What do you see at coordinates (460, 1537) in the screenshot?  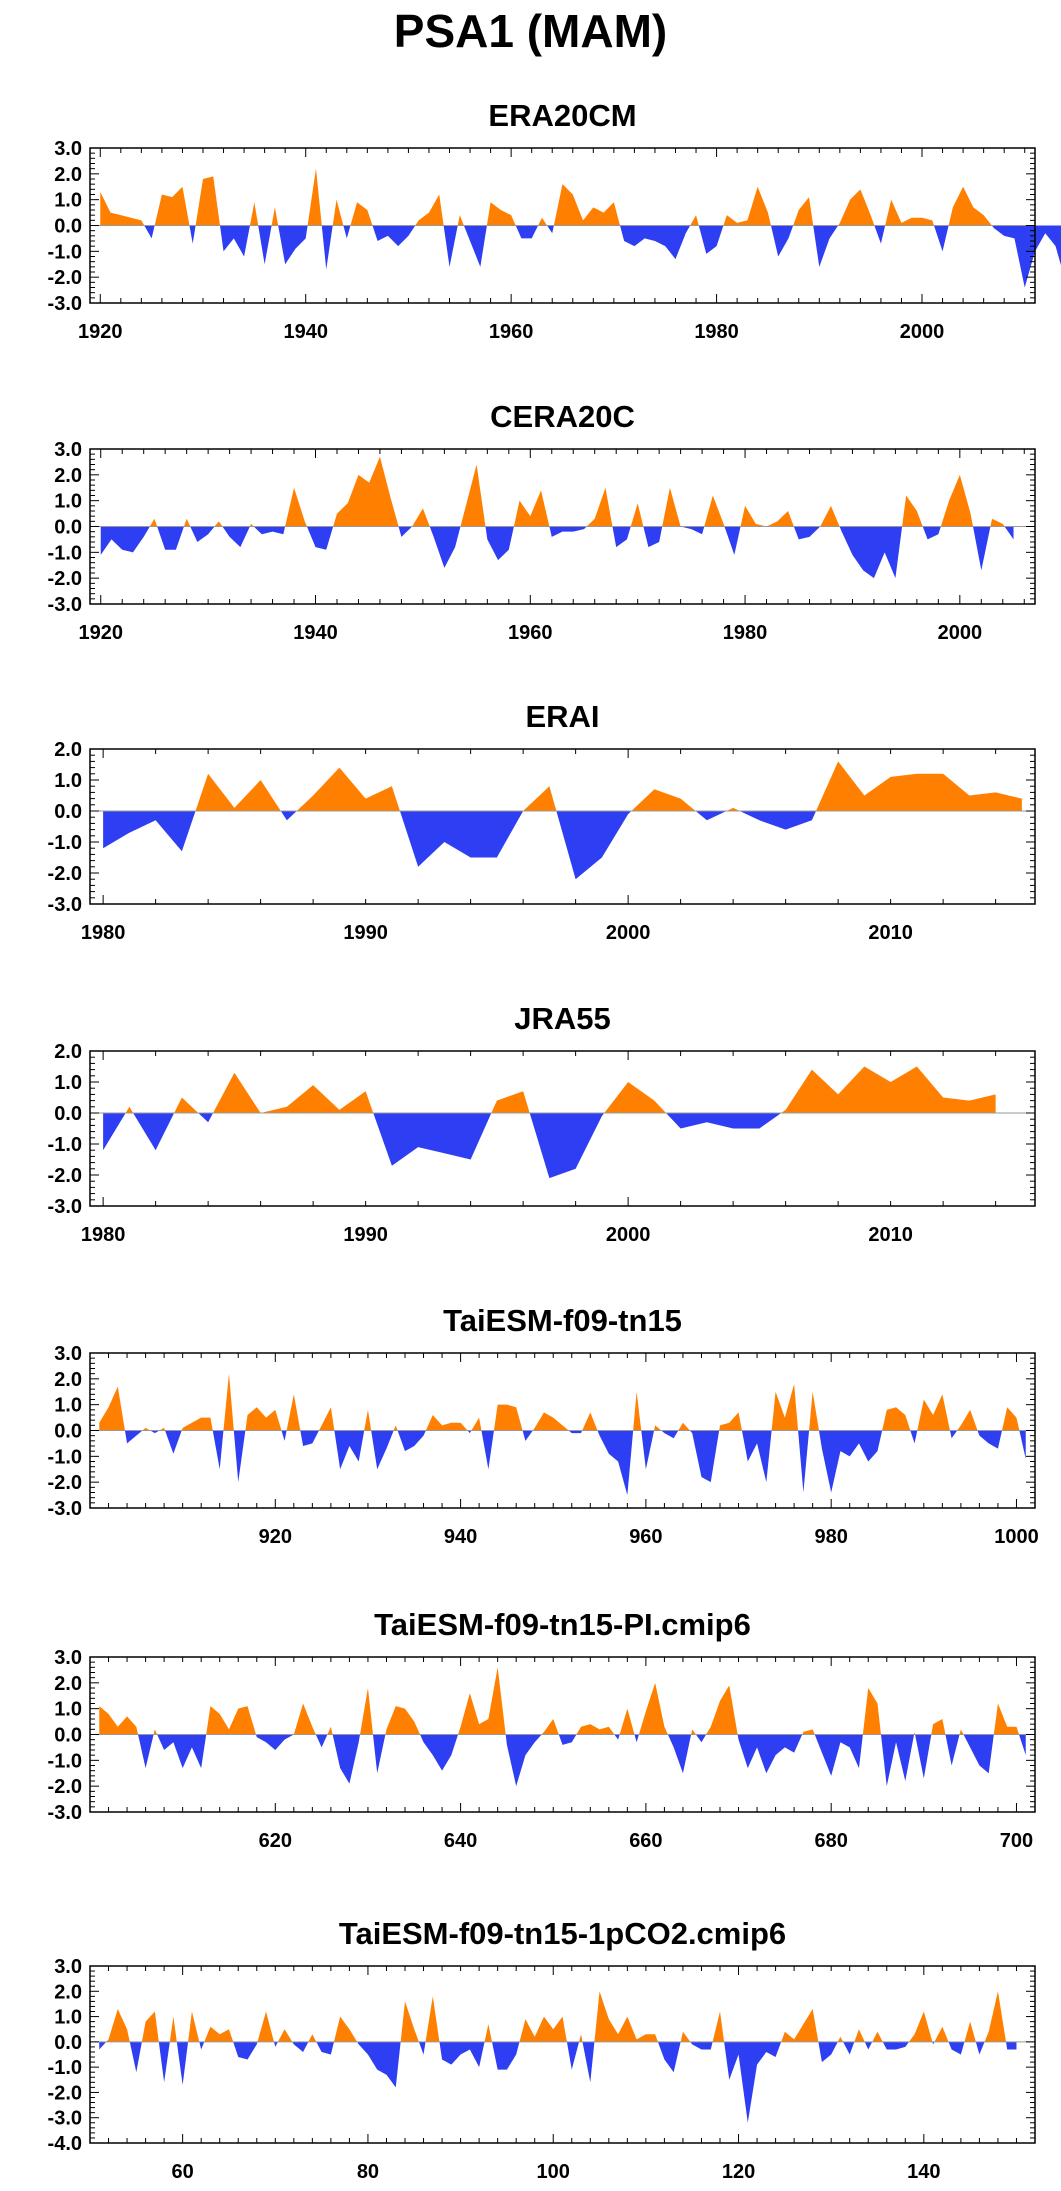 I see `x-tick-label: 940` at bounding box center [460, 1537].